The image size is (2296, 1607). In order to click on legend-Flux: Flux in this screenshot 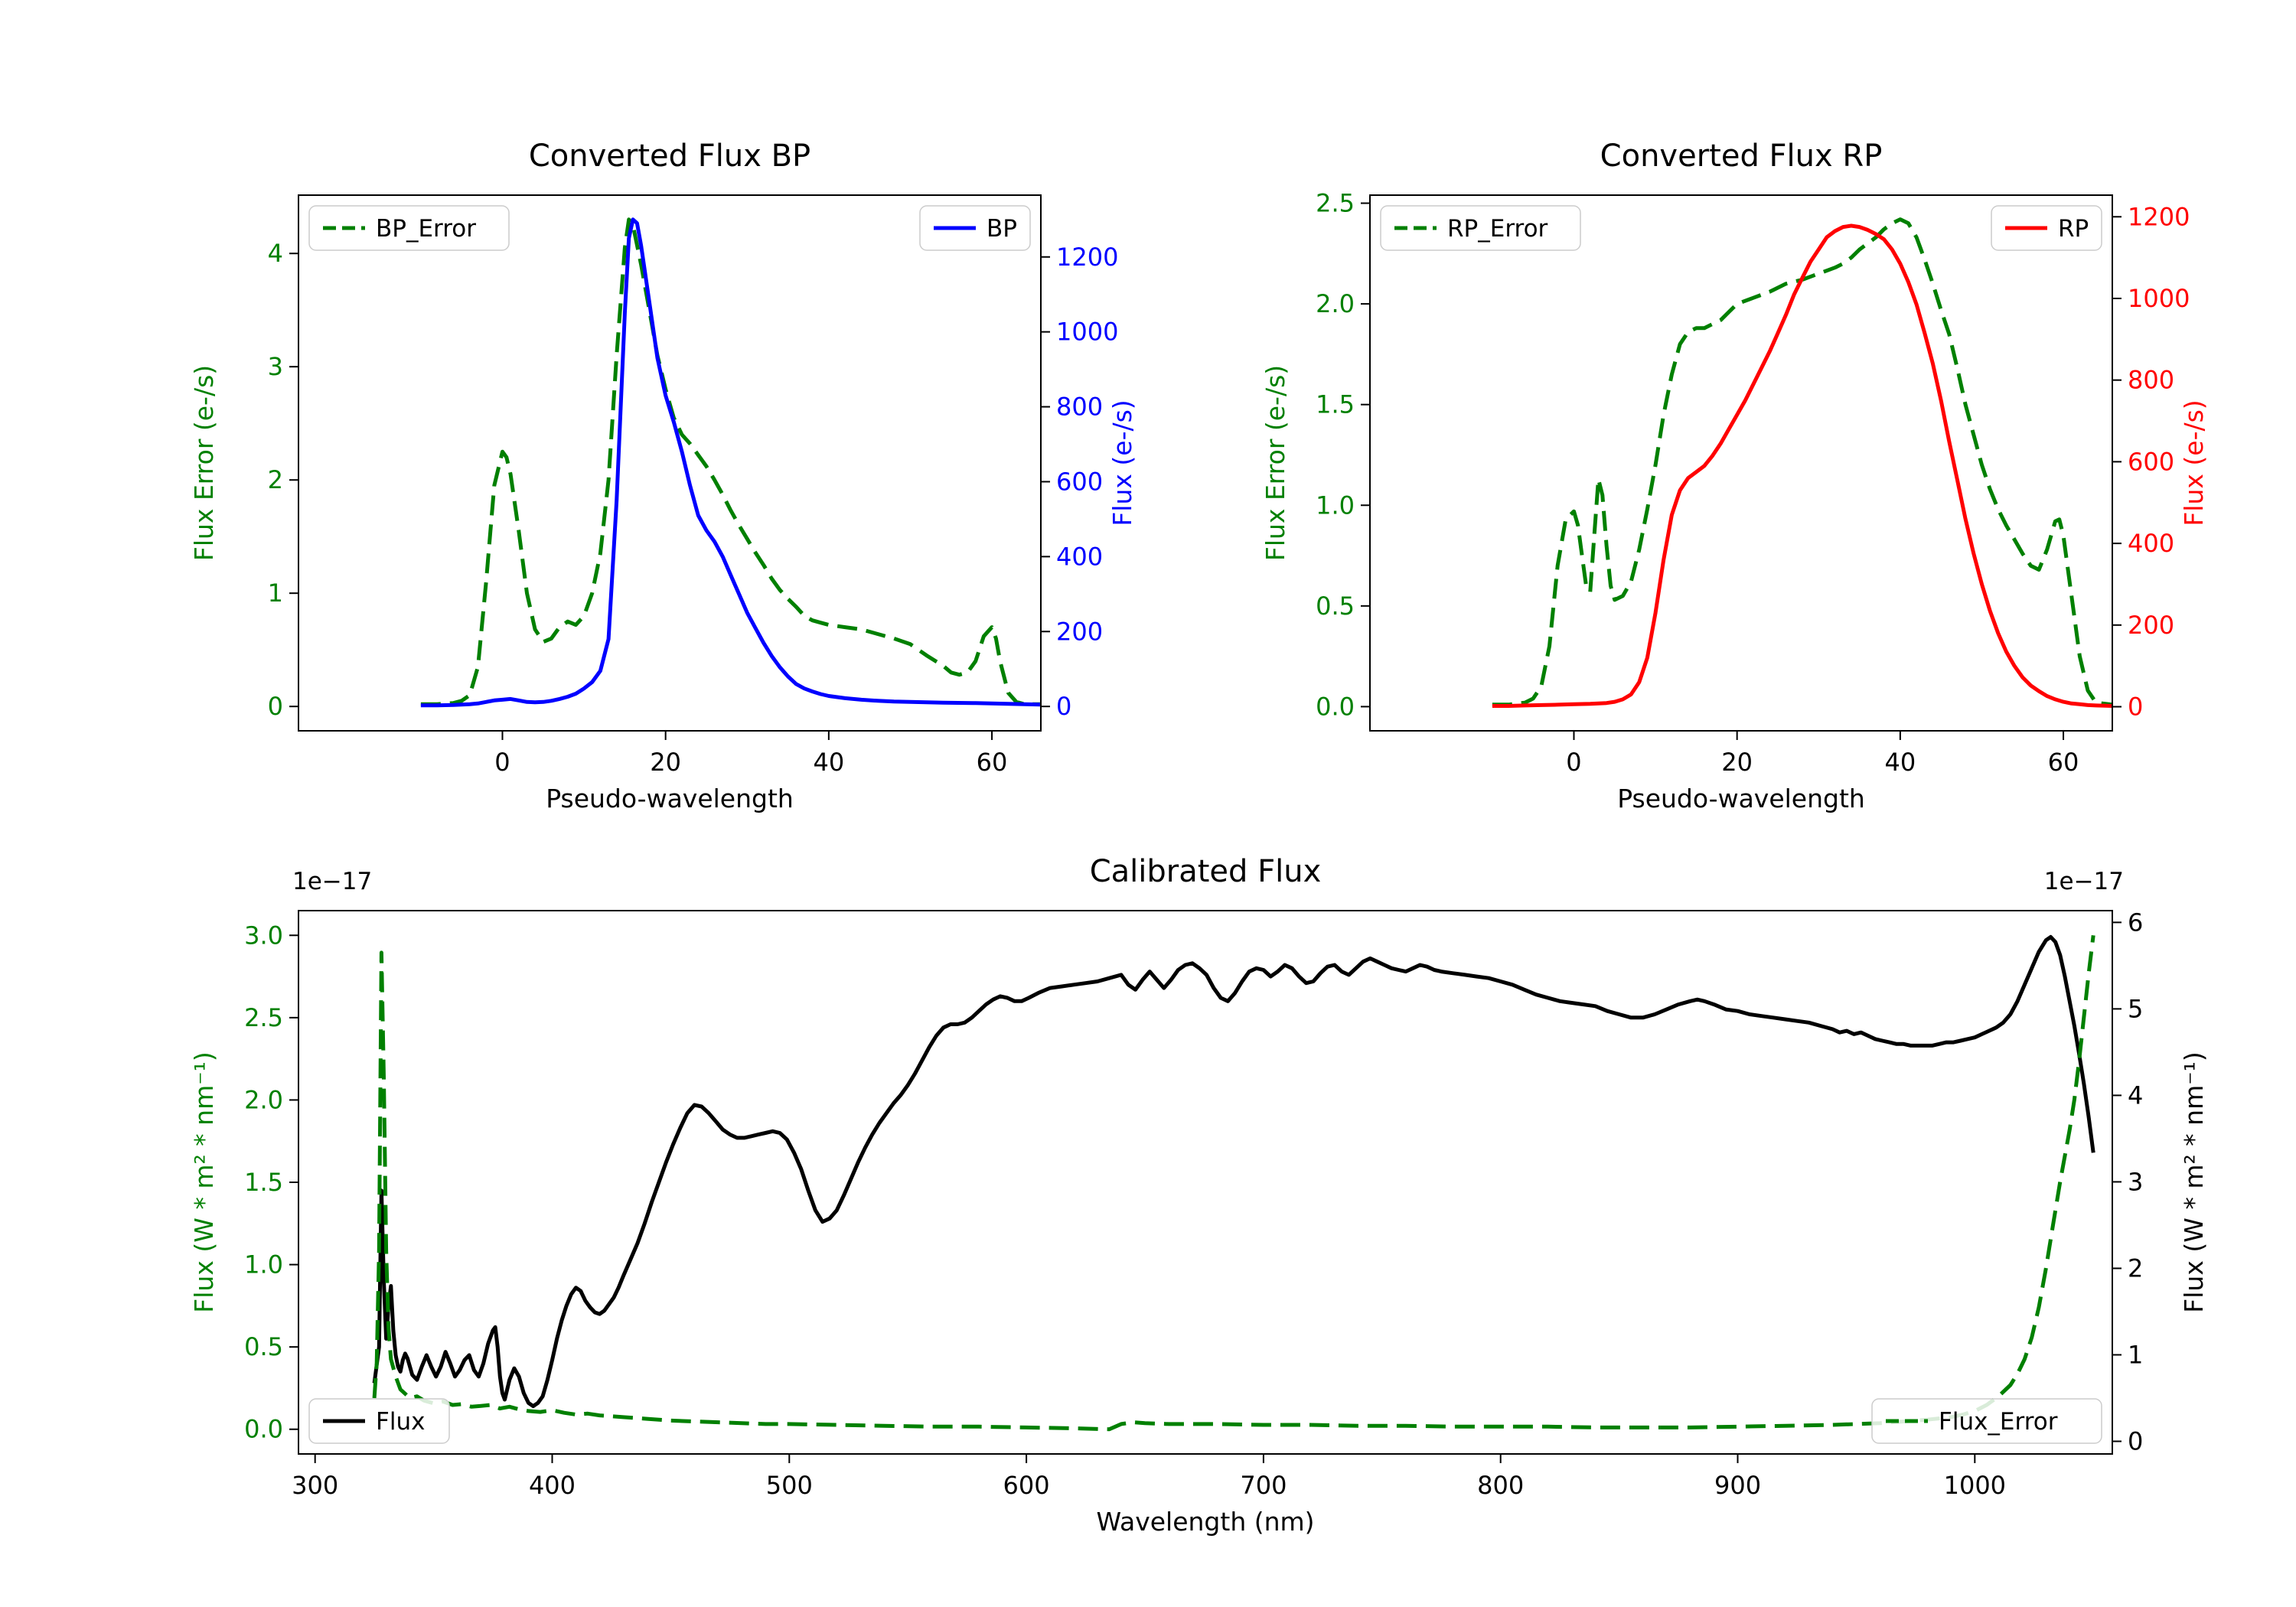, I will do `click(379, 1421)`.